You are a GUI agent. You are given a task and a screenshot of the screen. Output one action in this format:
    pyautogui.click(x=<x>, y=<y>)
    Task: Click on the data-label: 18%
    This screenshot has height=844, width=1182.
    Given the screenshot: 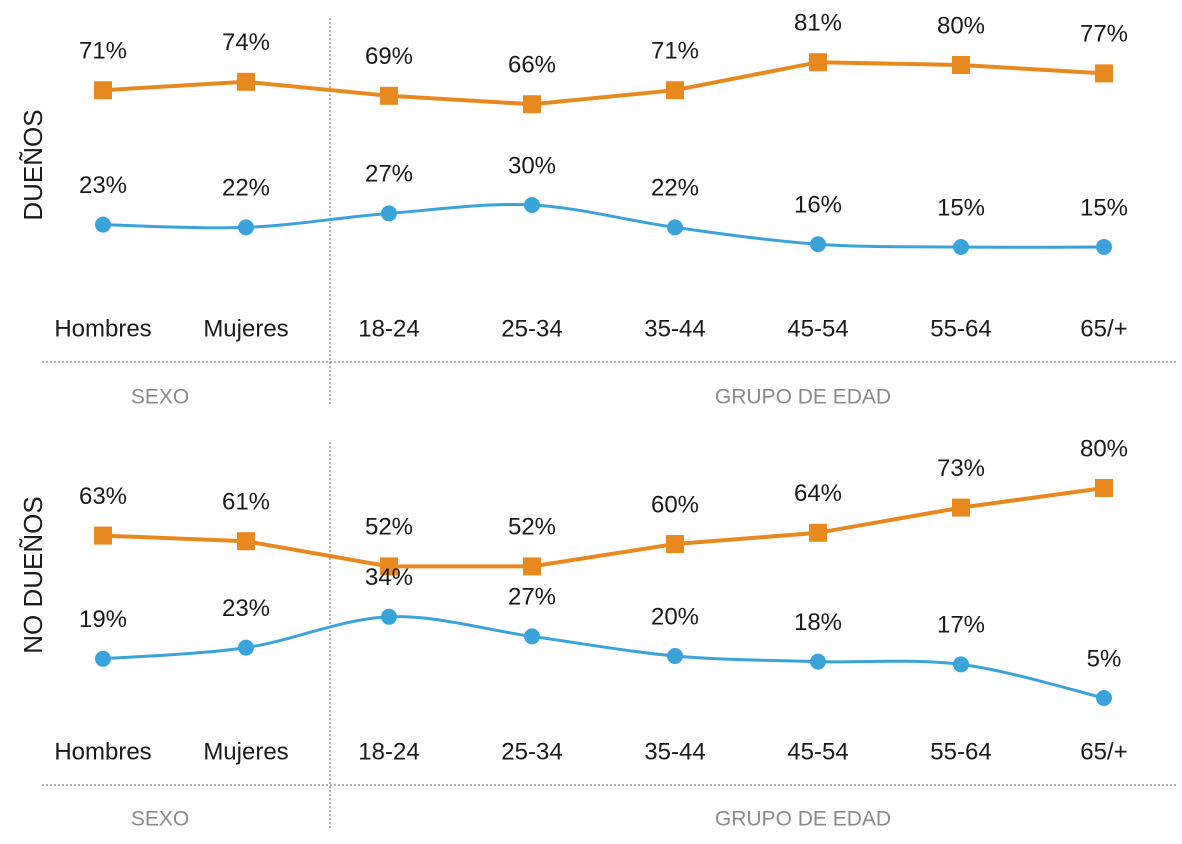 What is the action you would take?
    pyautogui.click(x=818, y=622)
    